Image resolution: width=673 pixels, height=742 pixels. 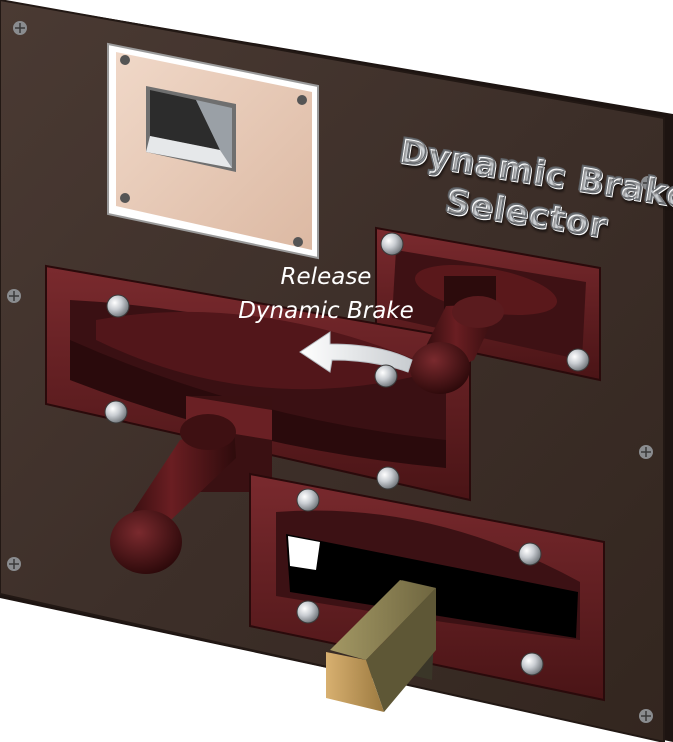 What do you see at coordinates (381, 646) in the screenshot?
I see `reverser-handle` at bounding box center [381, 646].